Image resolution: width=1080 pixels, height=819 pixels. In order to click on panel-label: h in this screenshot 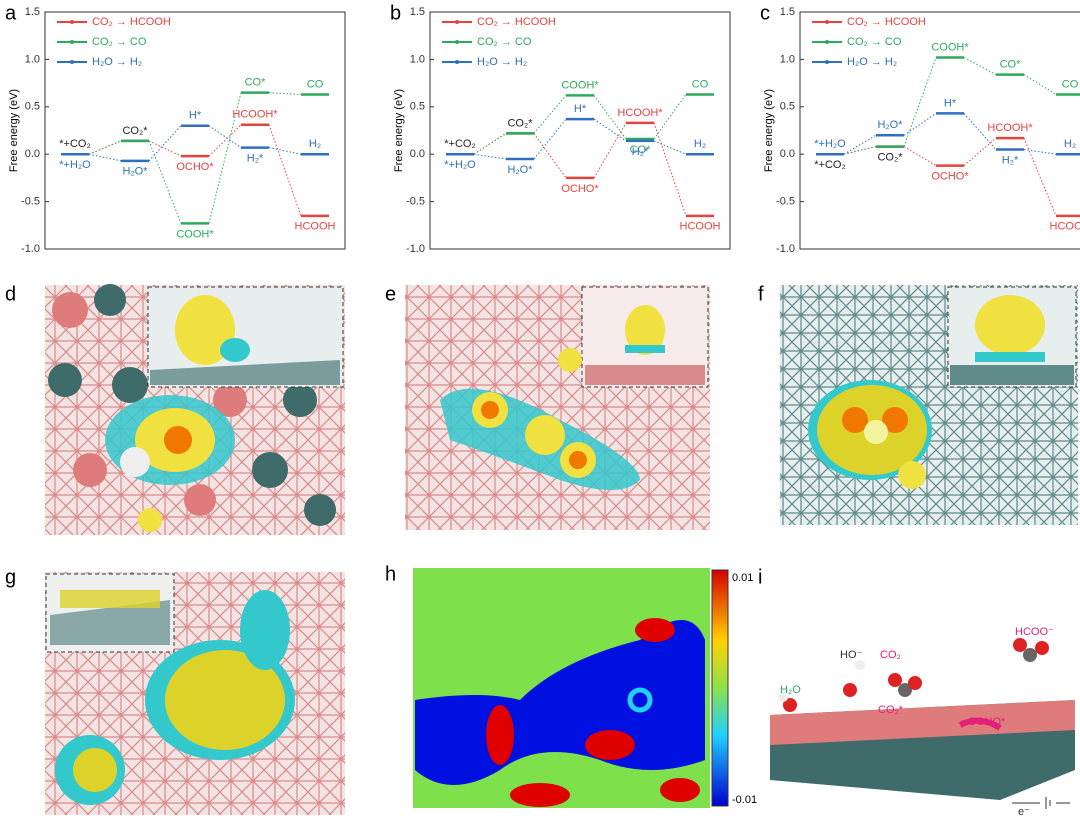, I will do `click(390, 574)`.